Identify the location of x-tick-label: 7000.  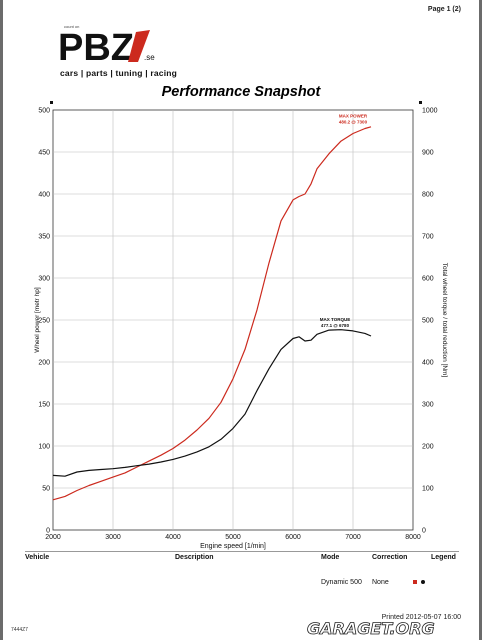
(353, 537).